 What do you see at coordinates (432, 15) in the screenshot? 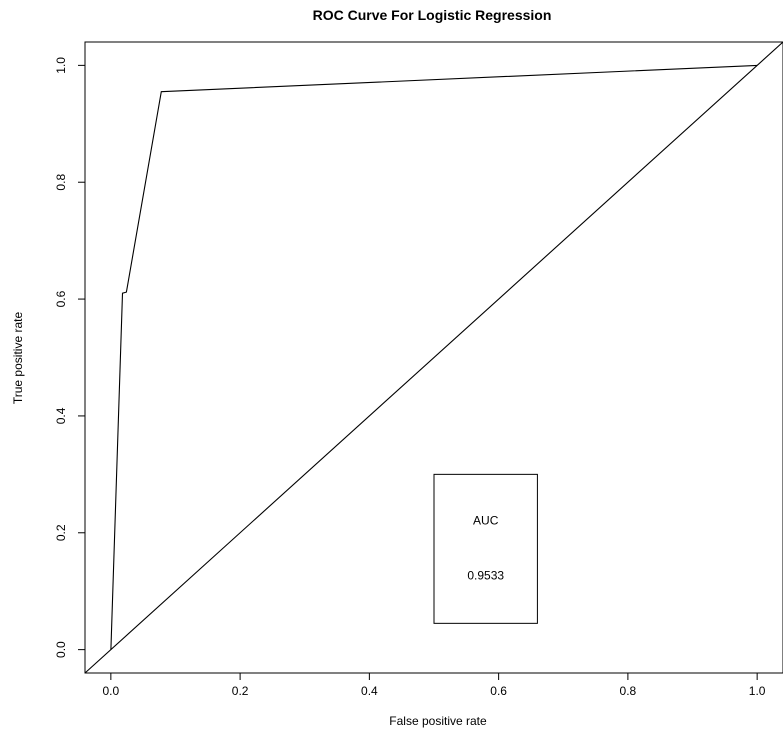
I see `chart-title: ROC Curve For Logistic Regression` at bounding box center [432, 15].